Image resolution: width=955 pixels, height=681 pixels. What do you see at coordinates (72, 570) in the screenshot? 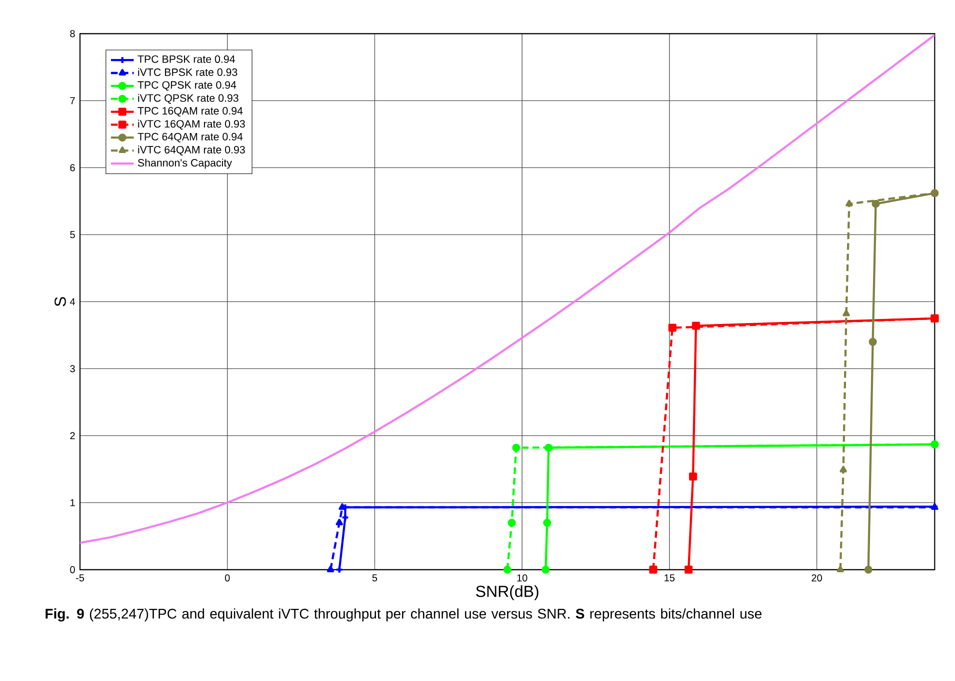
I see `y-tick-label: 0` at bounding box center [72, 570].